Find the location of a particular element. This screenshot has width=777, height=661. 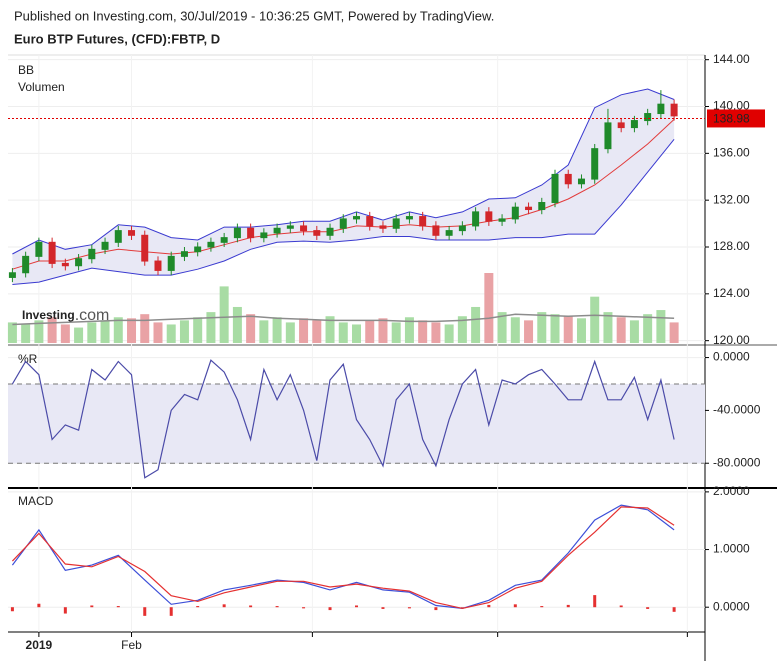

watermark: Investing.com is located at coordinates (65, 315).